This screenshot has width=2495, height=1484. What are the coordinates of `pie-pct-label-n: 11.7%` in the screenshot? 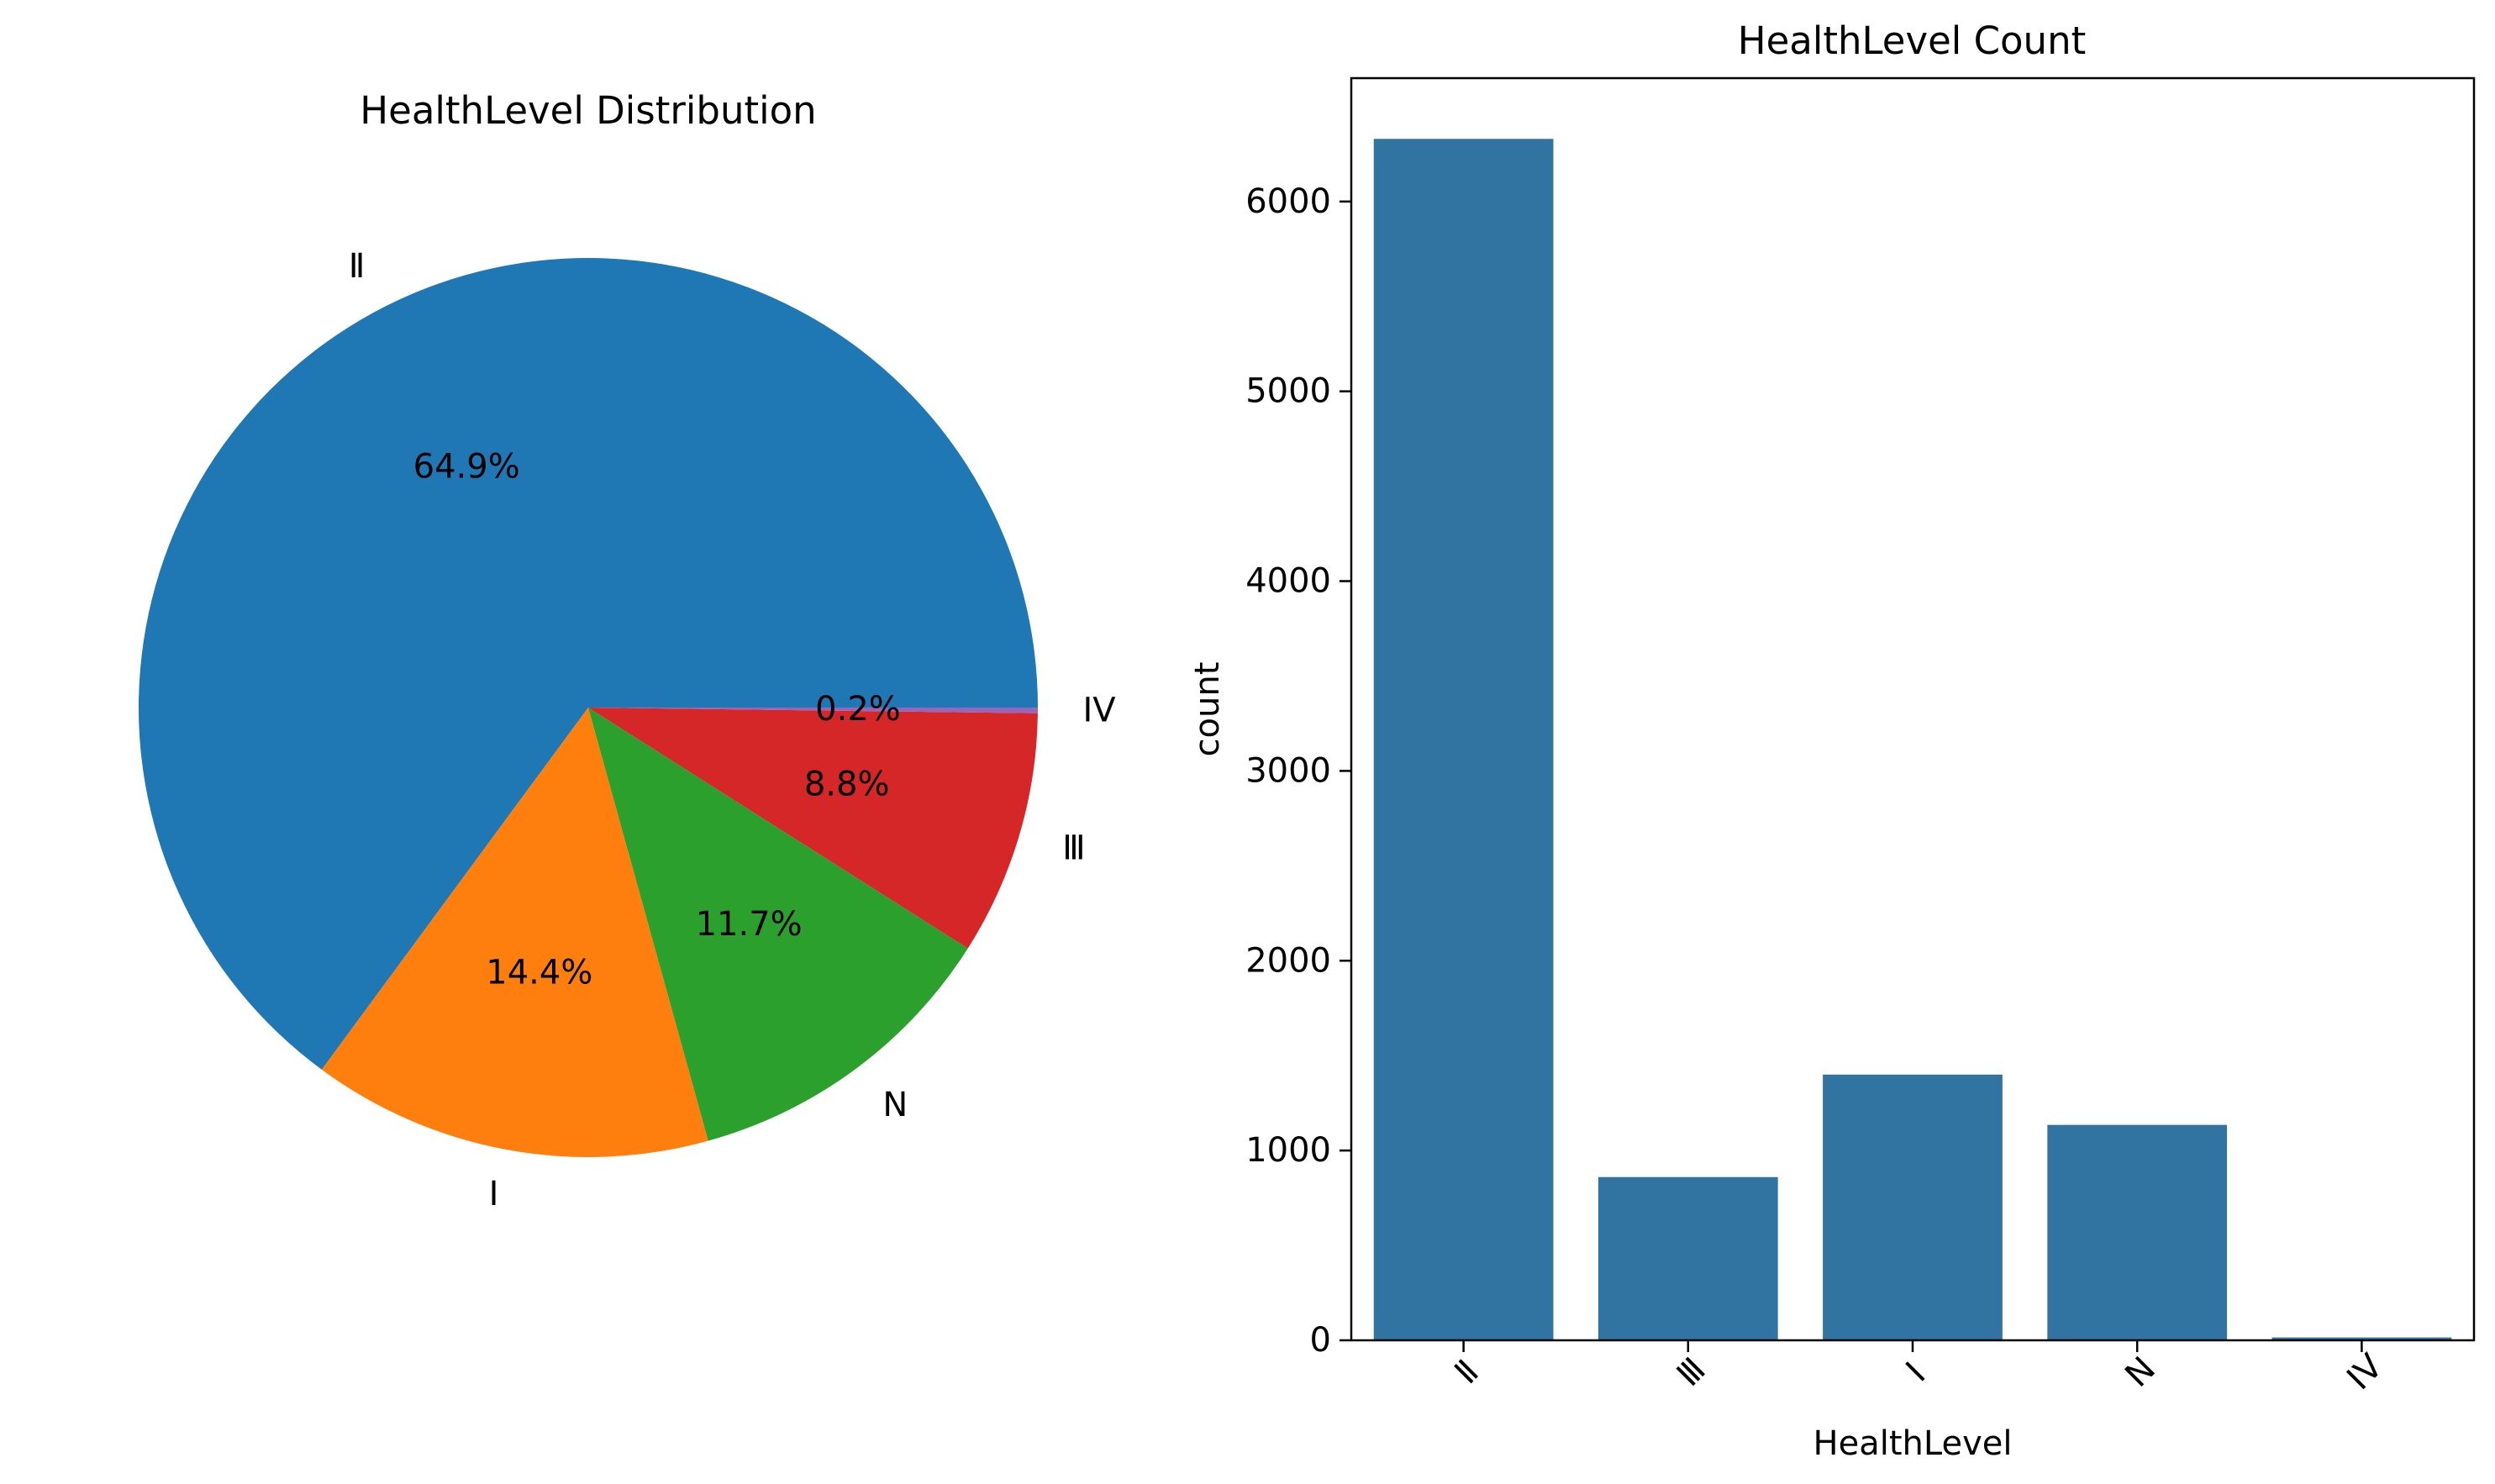 It's located at (749, 925).